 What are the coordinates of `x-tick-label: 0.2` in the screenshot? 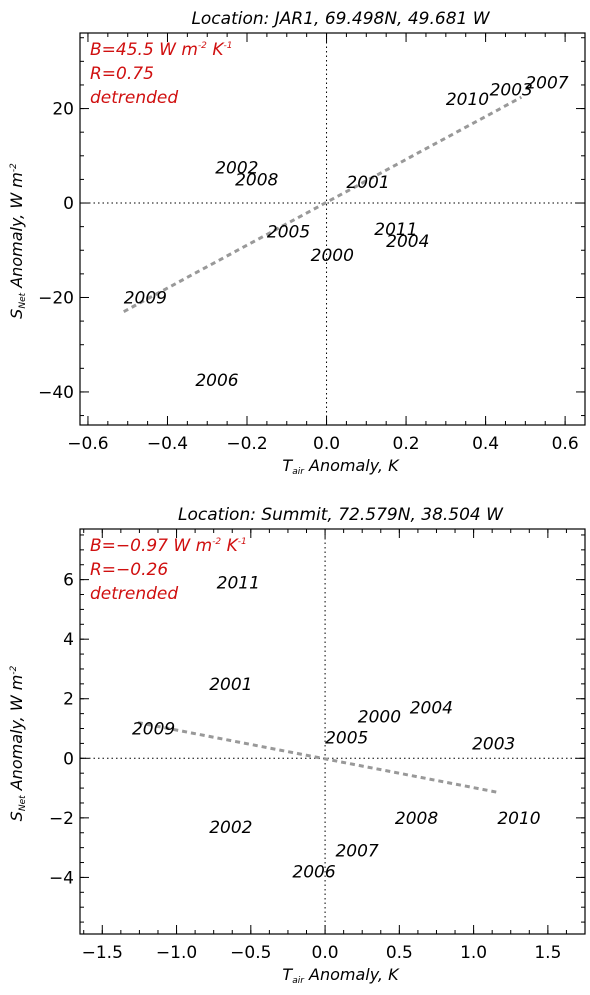 It's located at (406, 444).